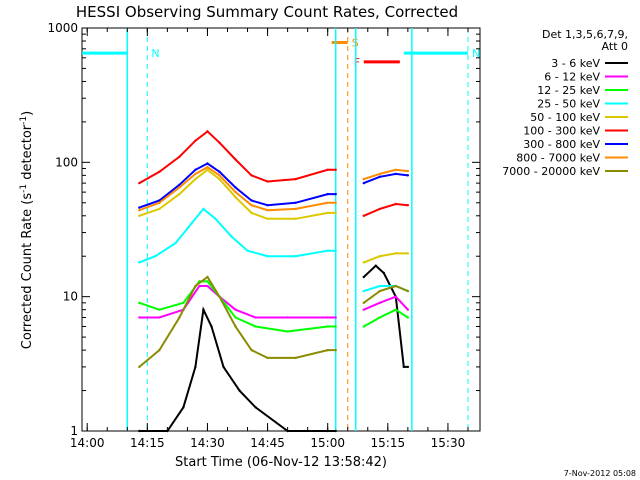  What do you see at coordinates (147, 443) in the screenshot?
I see `x-tick-label: 14:15` at bounding box center [147, 443].